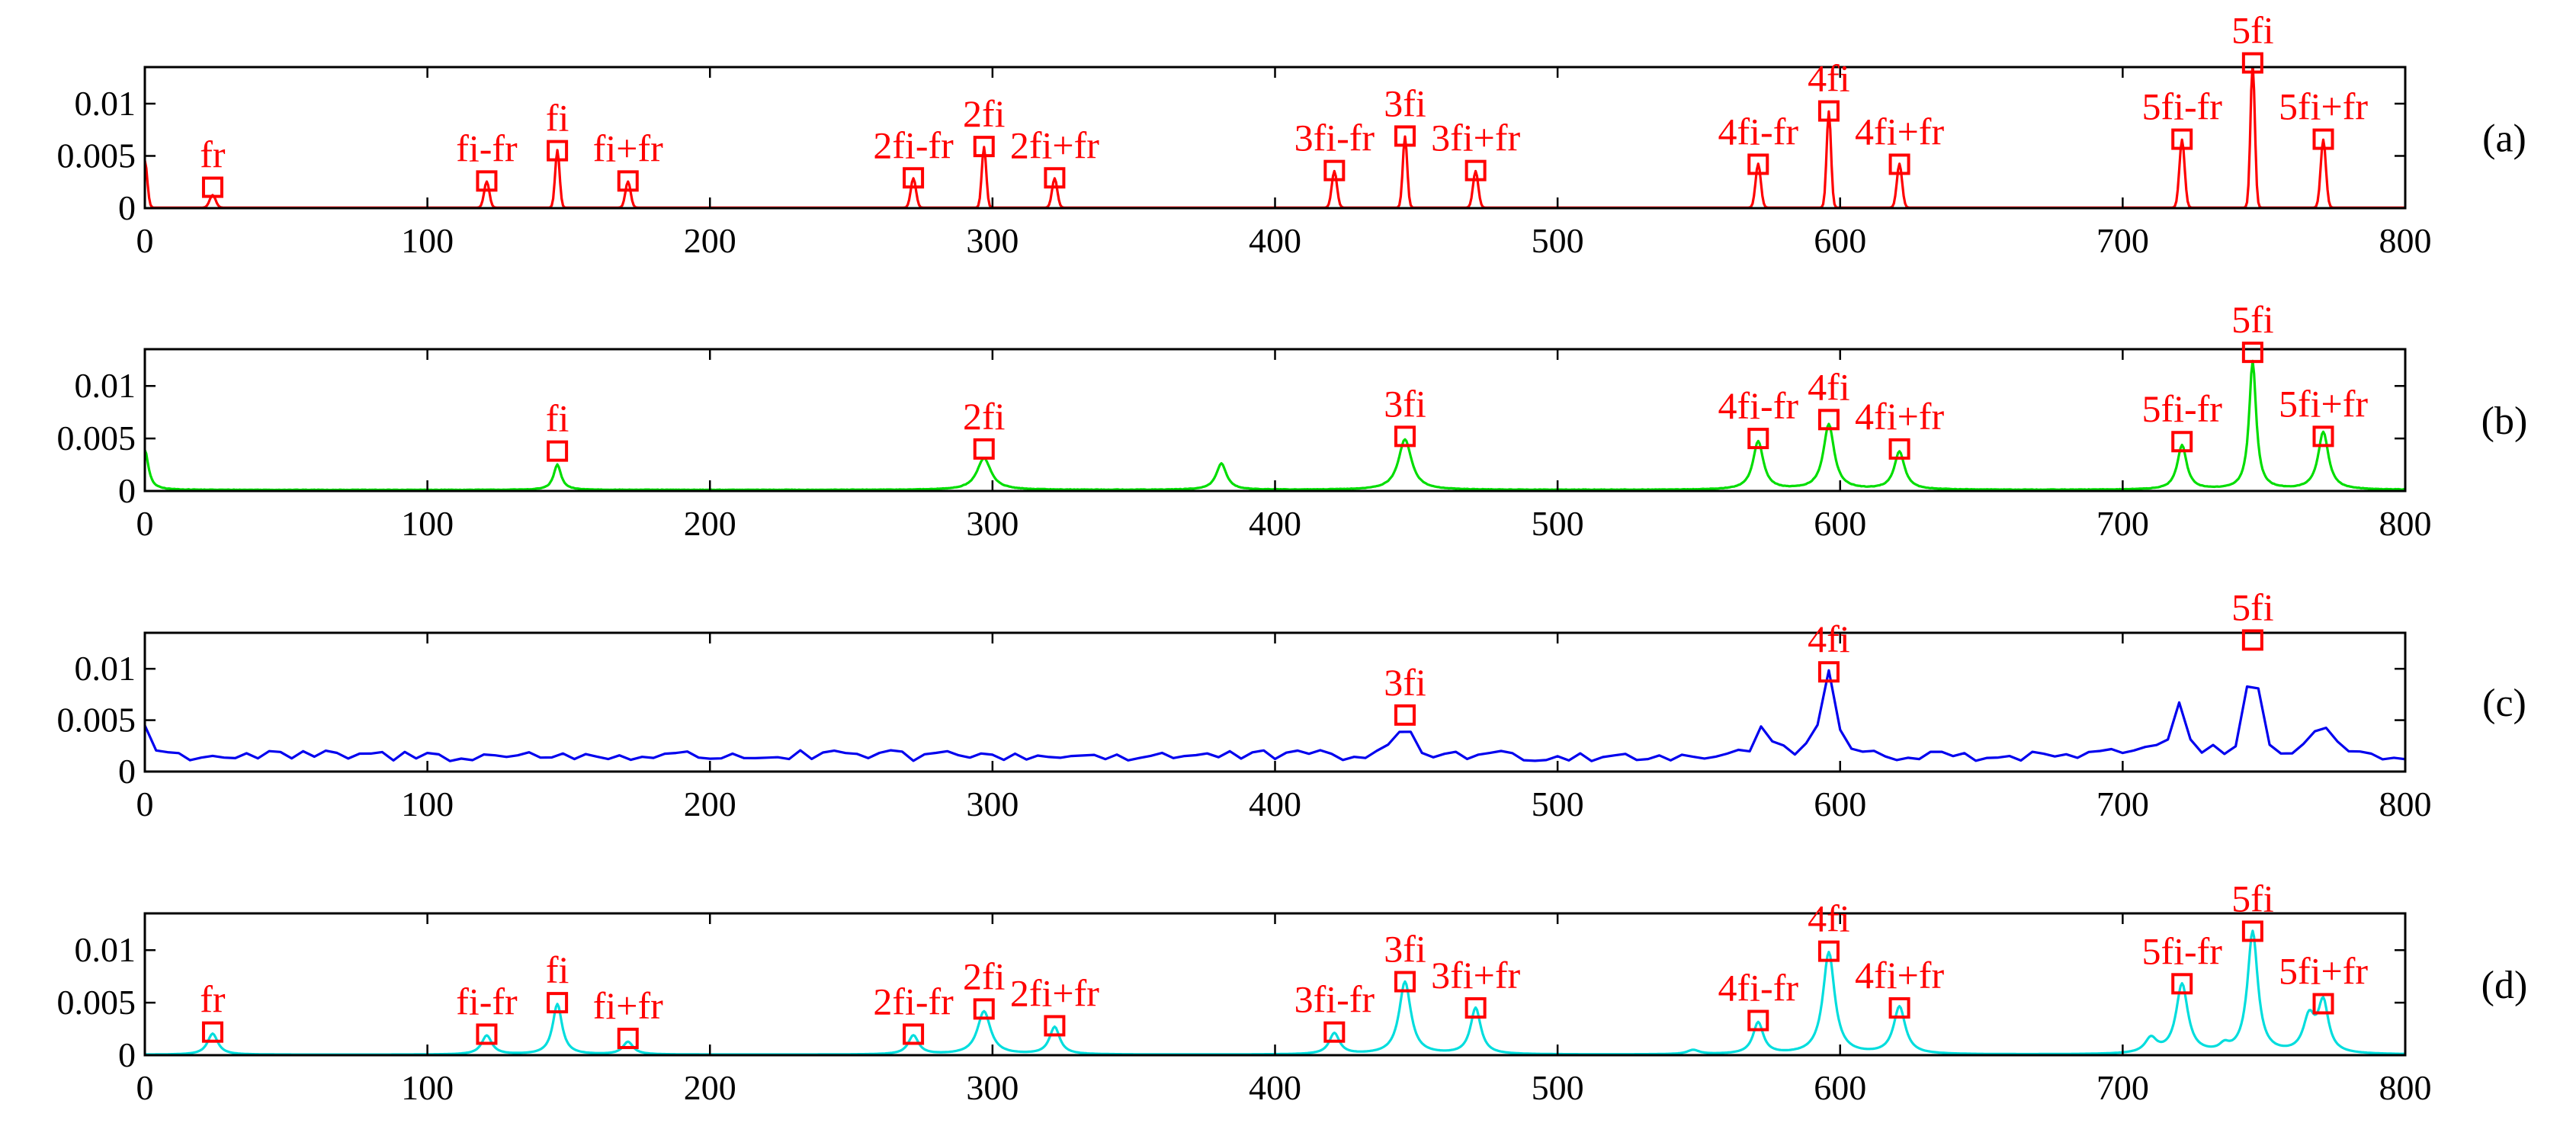 This screenshot has width=2576, height=1136. Describe the element at coordinates (1054, 993) in the screenshot. I see `peak-label: 2fi+fr` at that location.